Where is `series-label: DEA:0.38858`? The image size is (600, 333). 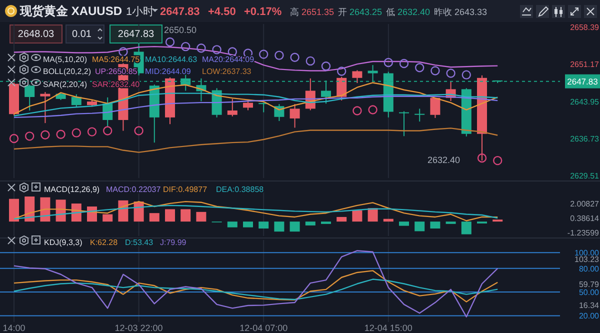
series-label: DEA:0.38858 is located at coordinates (240, 189).